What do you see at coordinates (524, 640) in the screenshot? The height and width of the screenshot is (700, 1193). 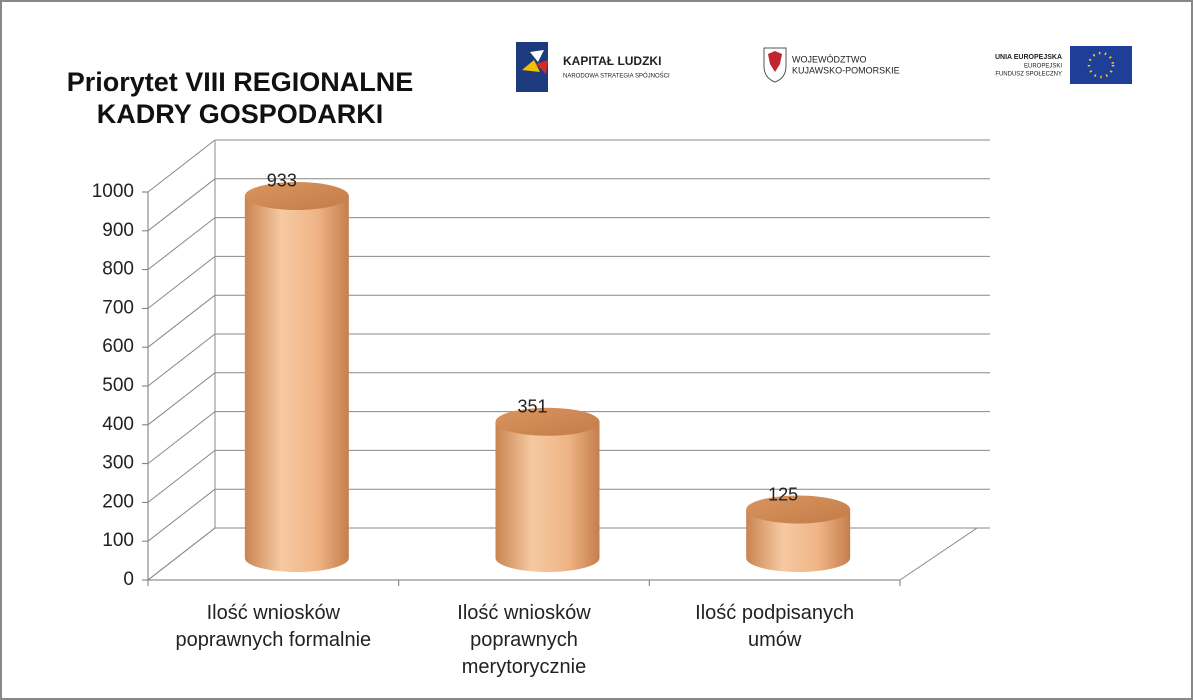 I see `x-tick-label: Ilość wniosków poprawnych merytorycznie` at bounding box center [524, 640].